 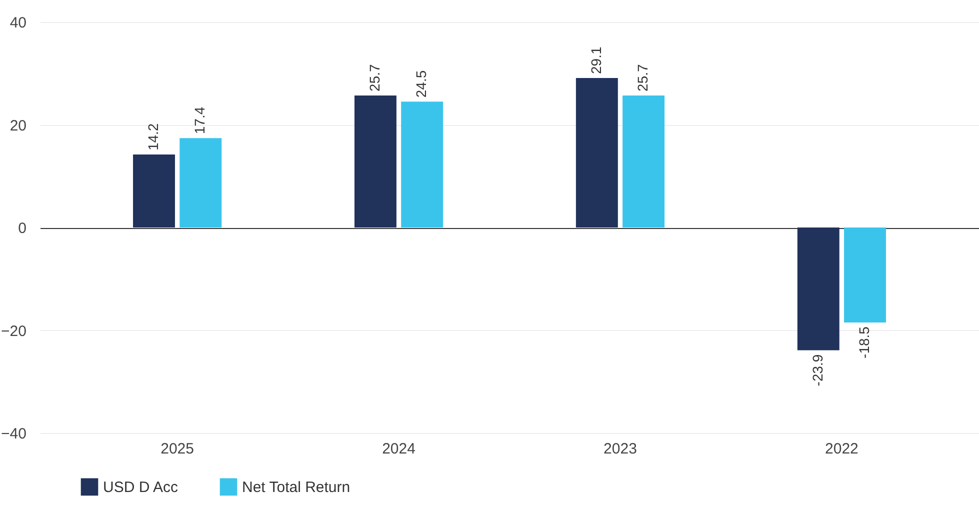 I want to click on x-tick-label: 2024, so click(x=399, y=449).